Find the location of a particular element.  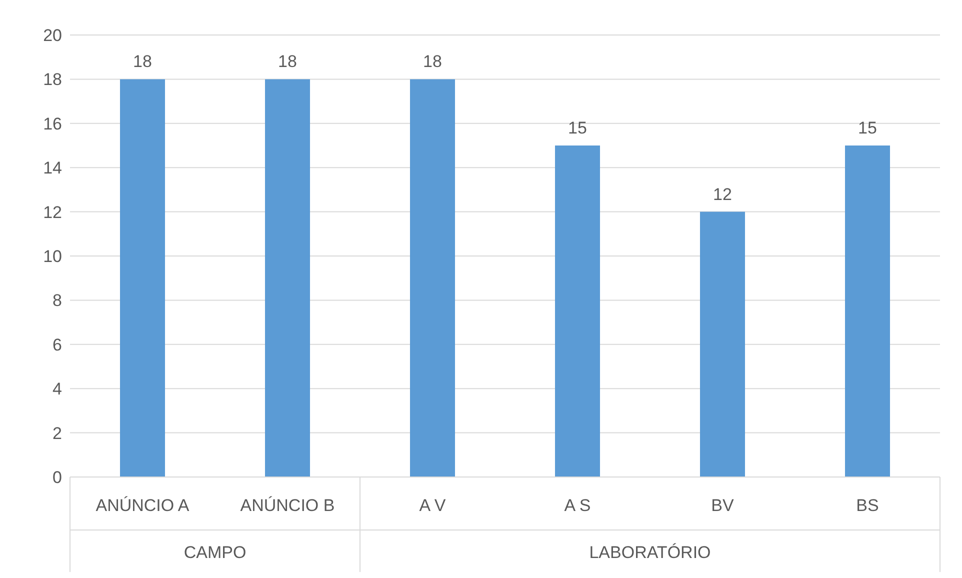

text: CAMPO is located at coordinates (215, 552).